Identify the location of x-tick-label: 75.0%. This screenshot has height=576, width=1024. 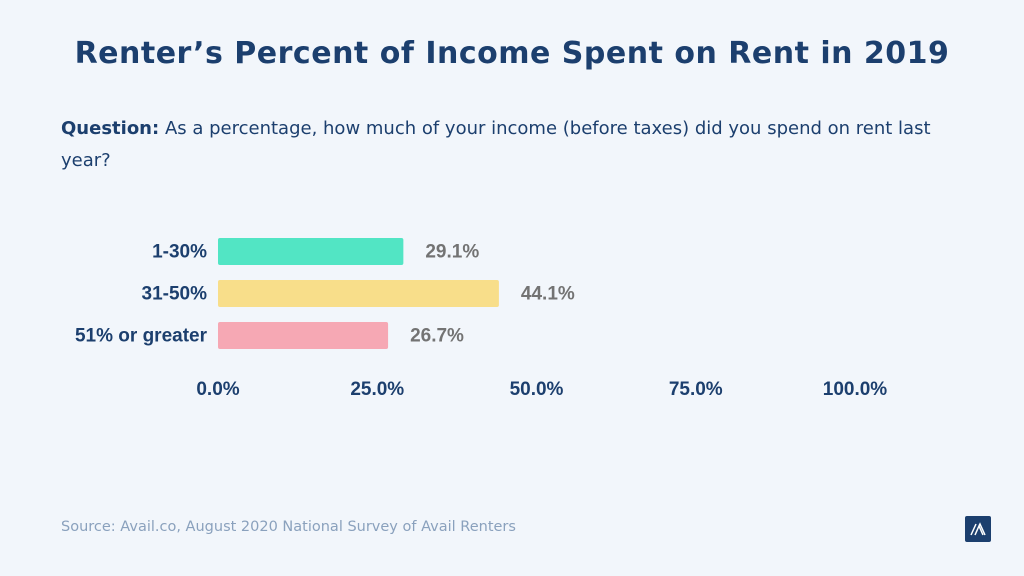
(696, 389).